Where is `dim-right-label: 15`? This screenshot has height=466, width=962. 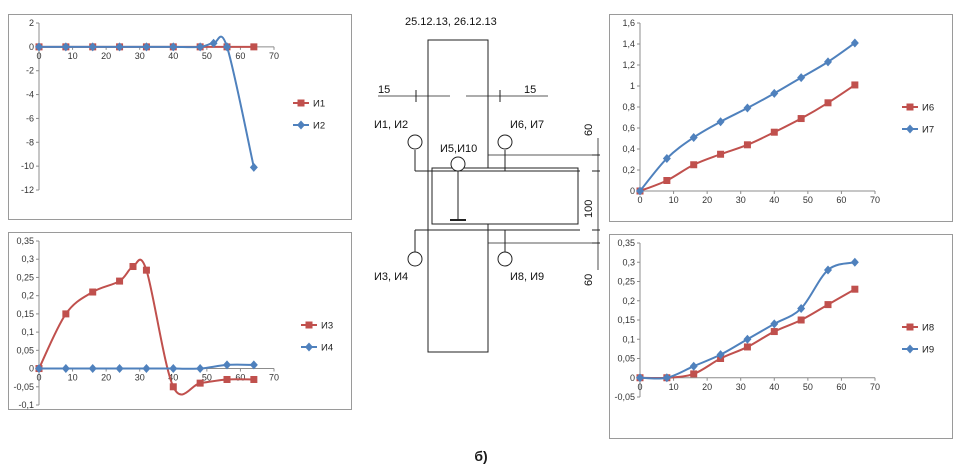 dim-right-label: 15 is located at coordinates (530, 90).